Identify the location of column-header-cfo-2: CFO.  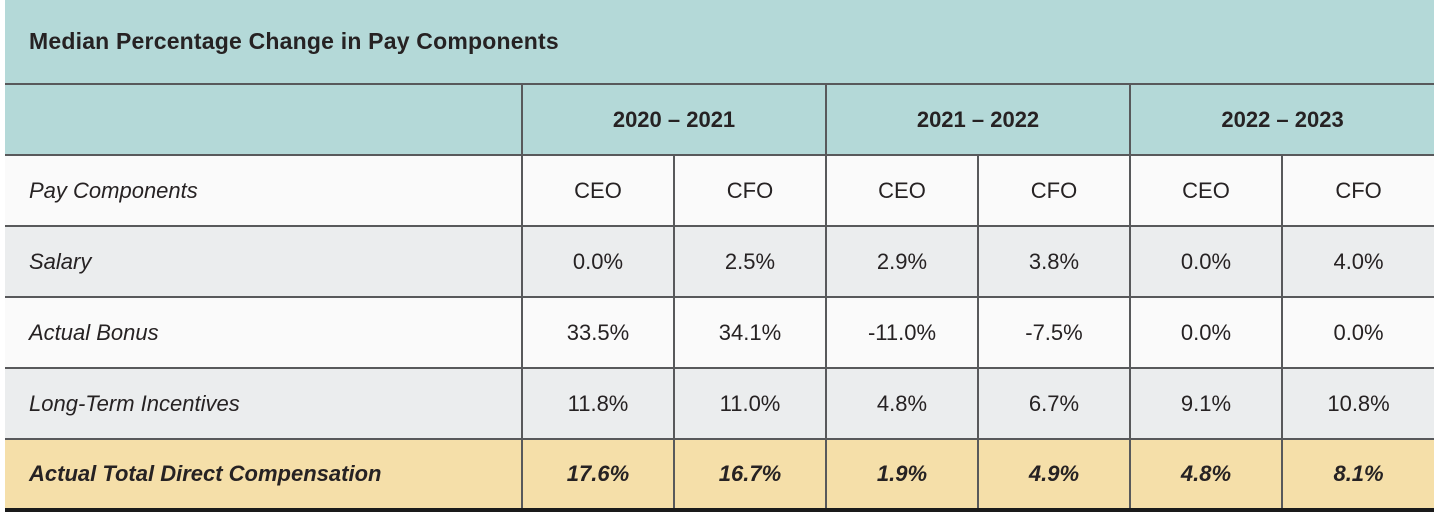
(1054, 190).